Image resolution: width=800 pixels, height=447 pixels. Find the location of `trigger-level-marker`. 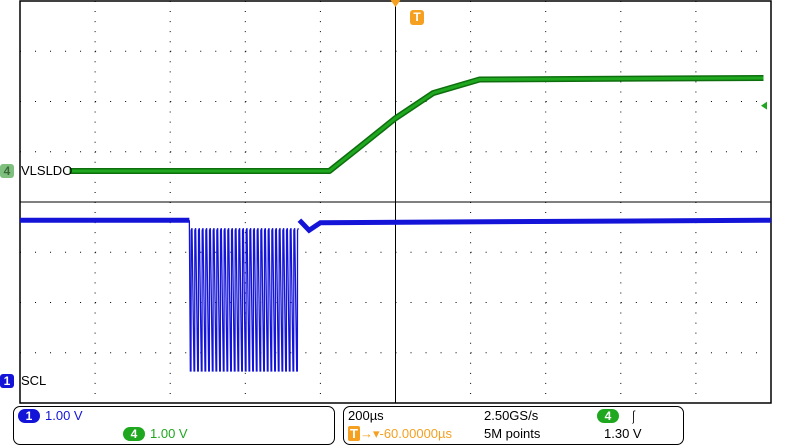

trigger-level-marker is located at coordinates (764, 105).